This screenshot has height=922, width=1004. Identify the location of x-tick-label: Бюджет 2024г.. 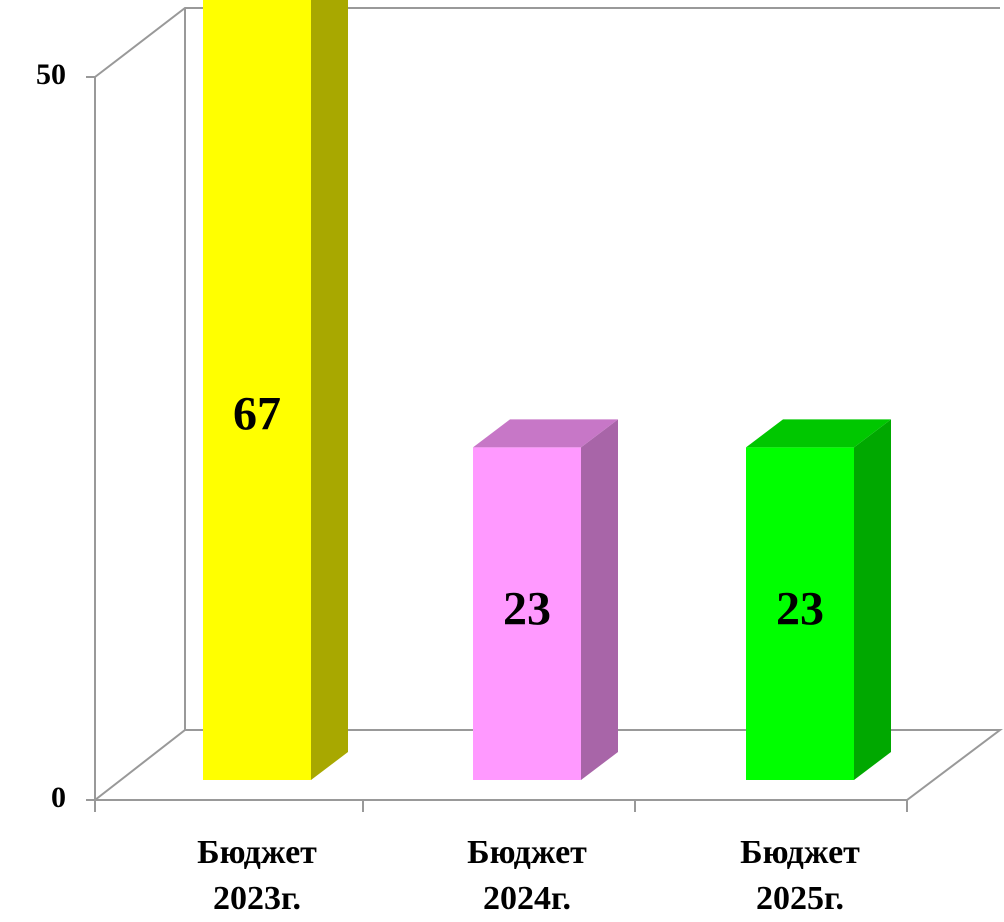
(527, 875).